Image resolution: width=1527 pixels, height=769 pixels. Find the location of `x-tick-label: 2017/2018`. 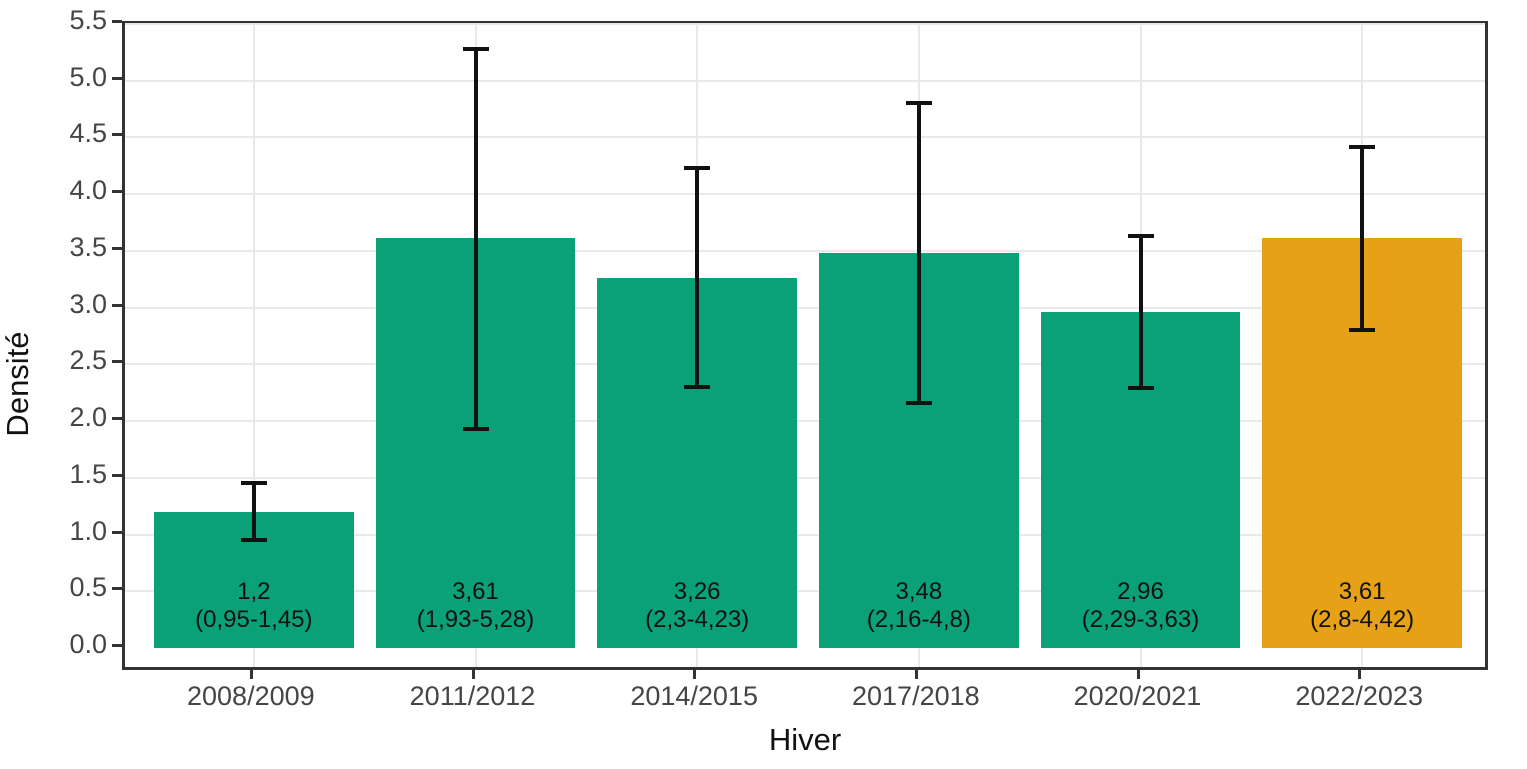

x-tick-label: 2017/2018 is located at coordinates (916, 696).